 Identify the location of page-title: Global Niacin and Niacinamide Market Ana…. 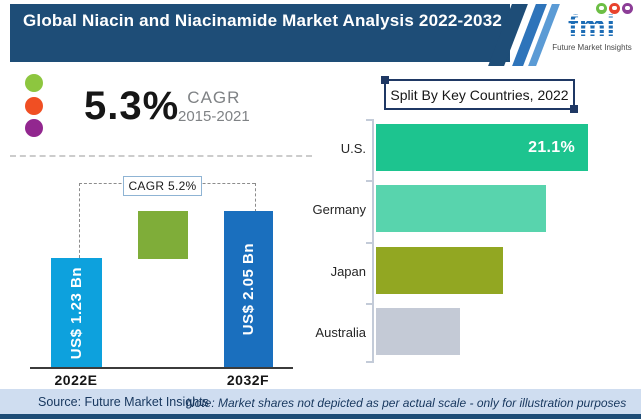
(263, 20).